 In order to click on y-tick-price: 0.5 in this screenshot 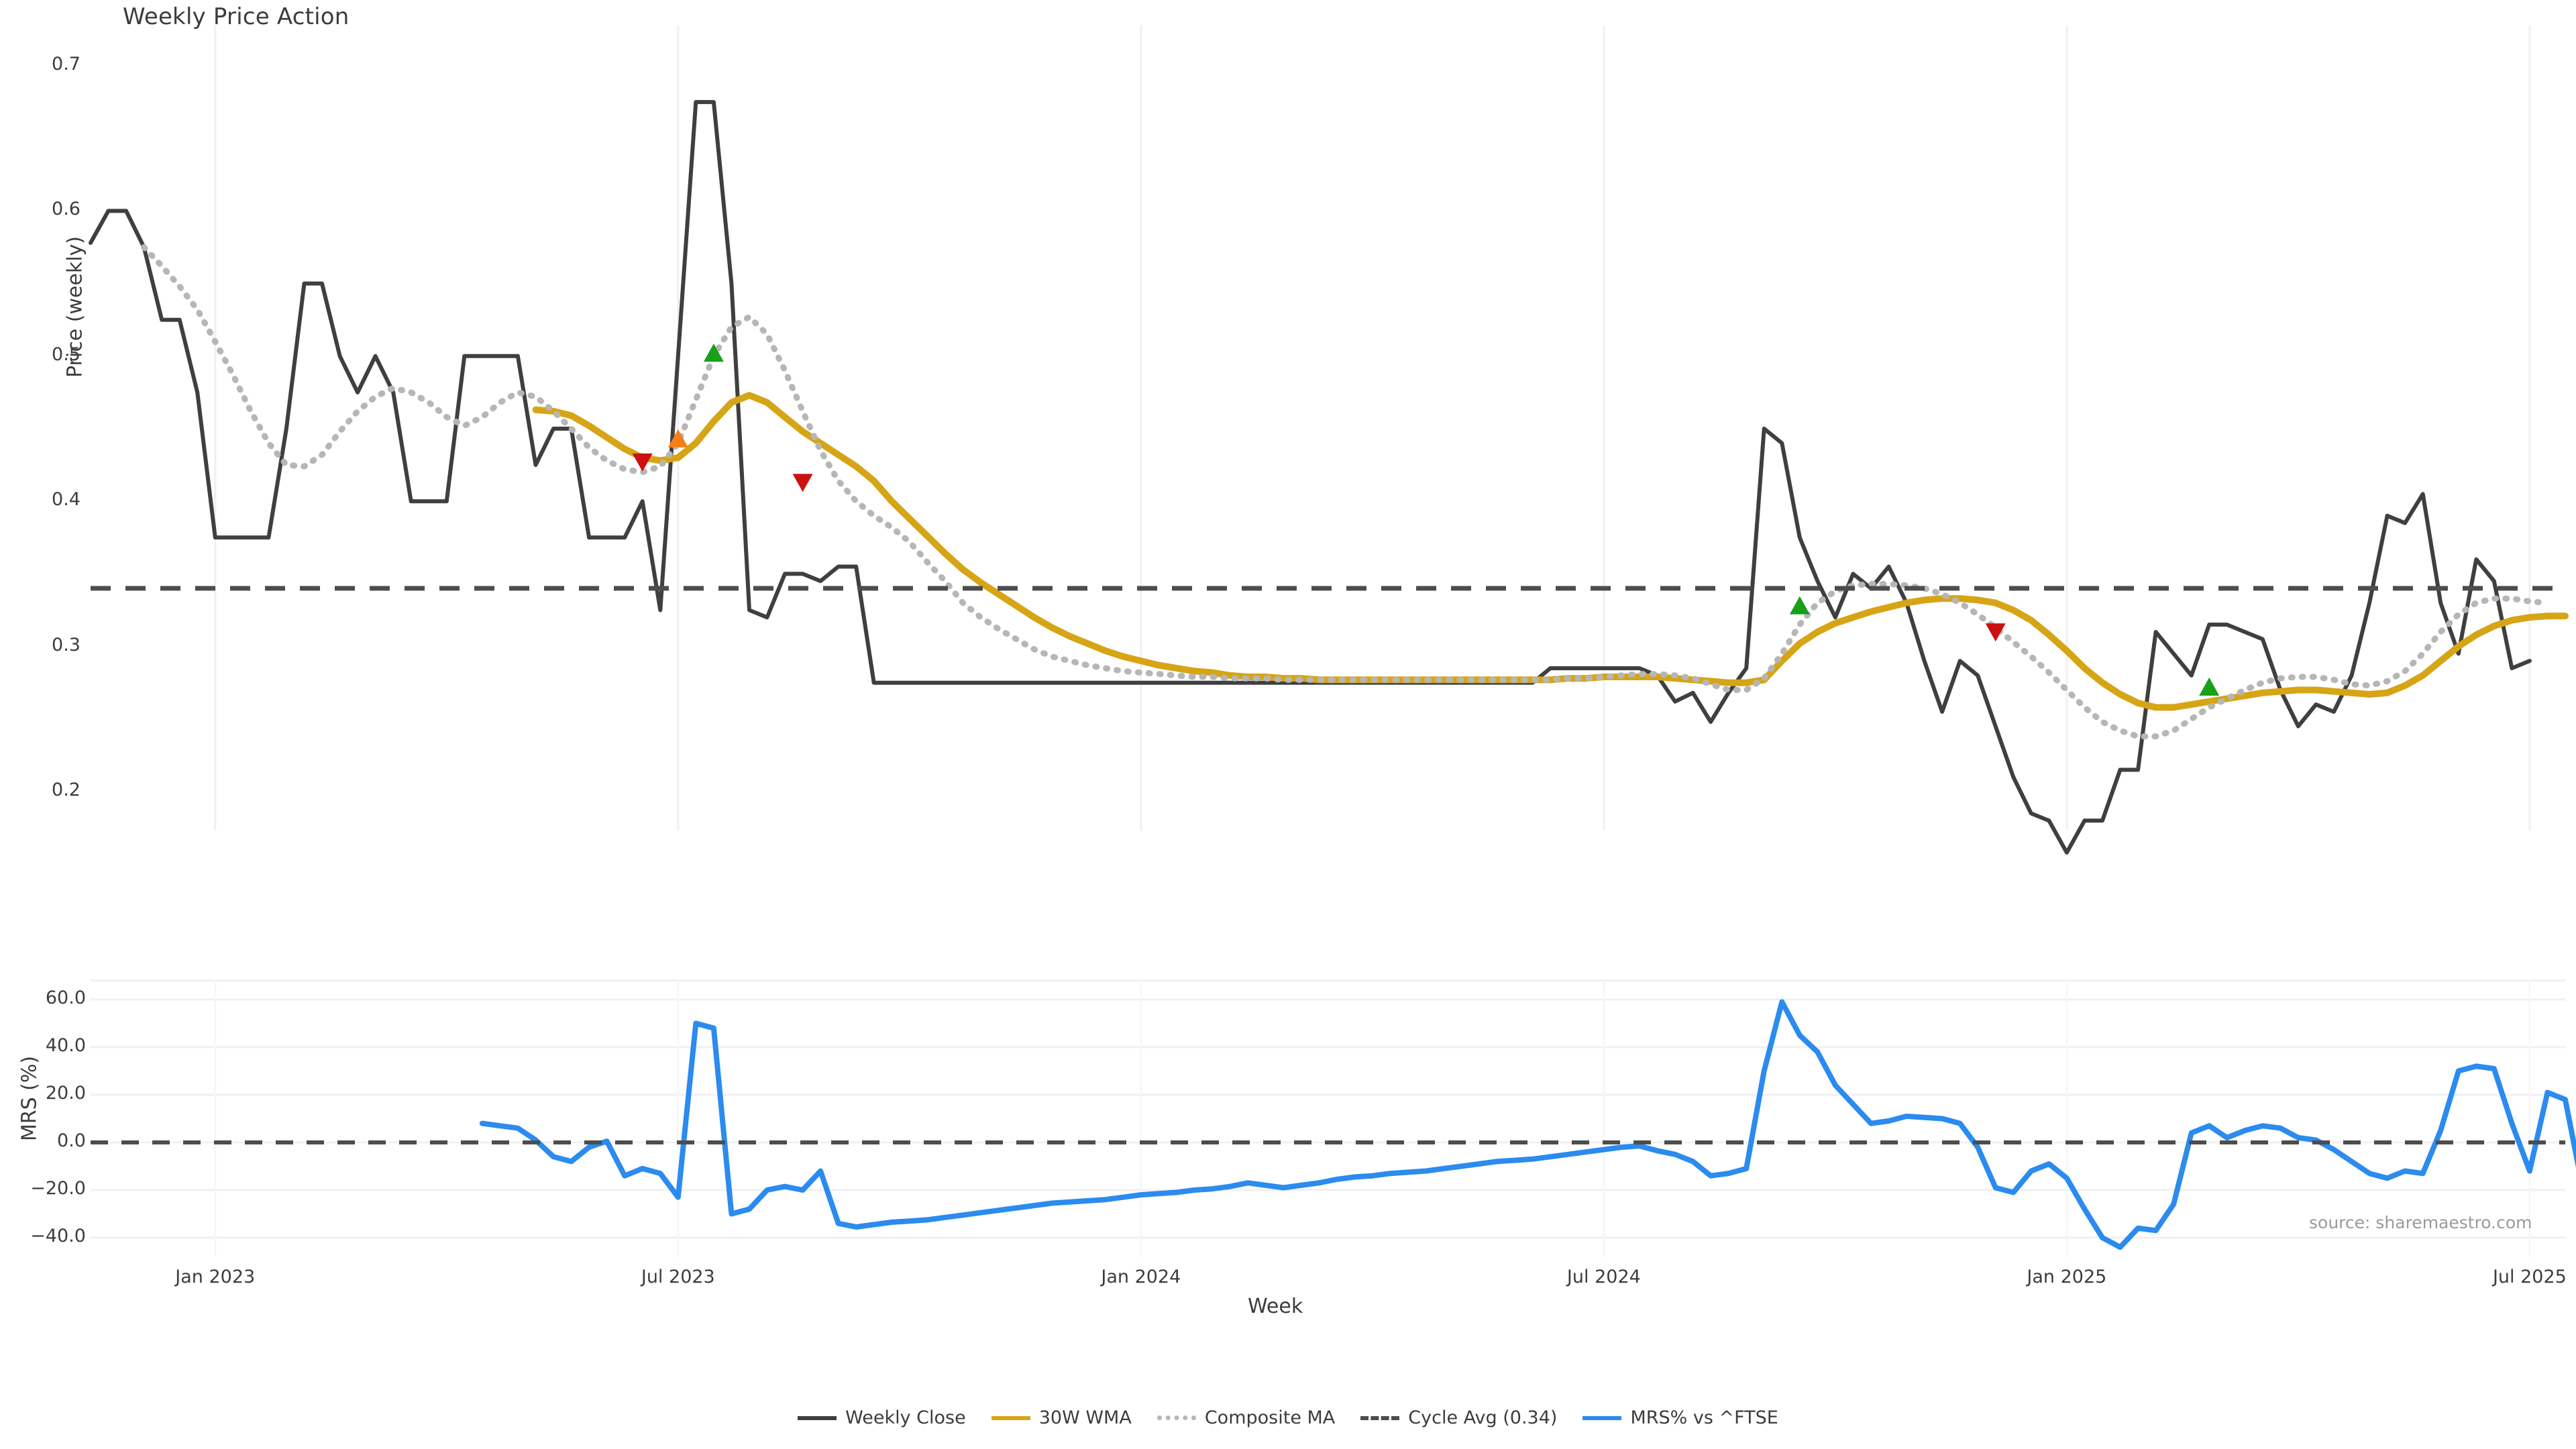, I will do `click(66, 354)`.